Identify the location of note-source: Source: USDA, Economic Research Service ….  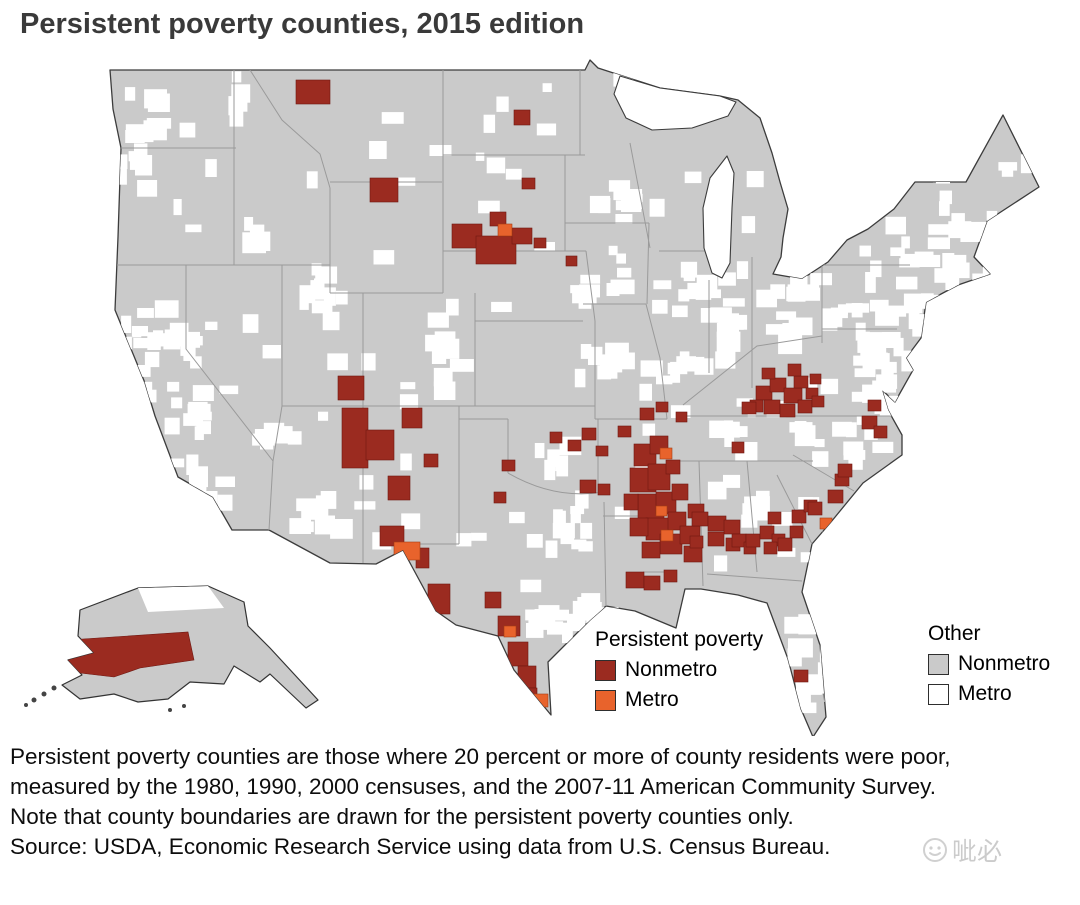
(420, 846).